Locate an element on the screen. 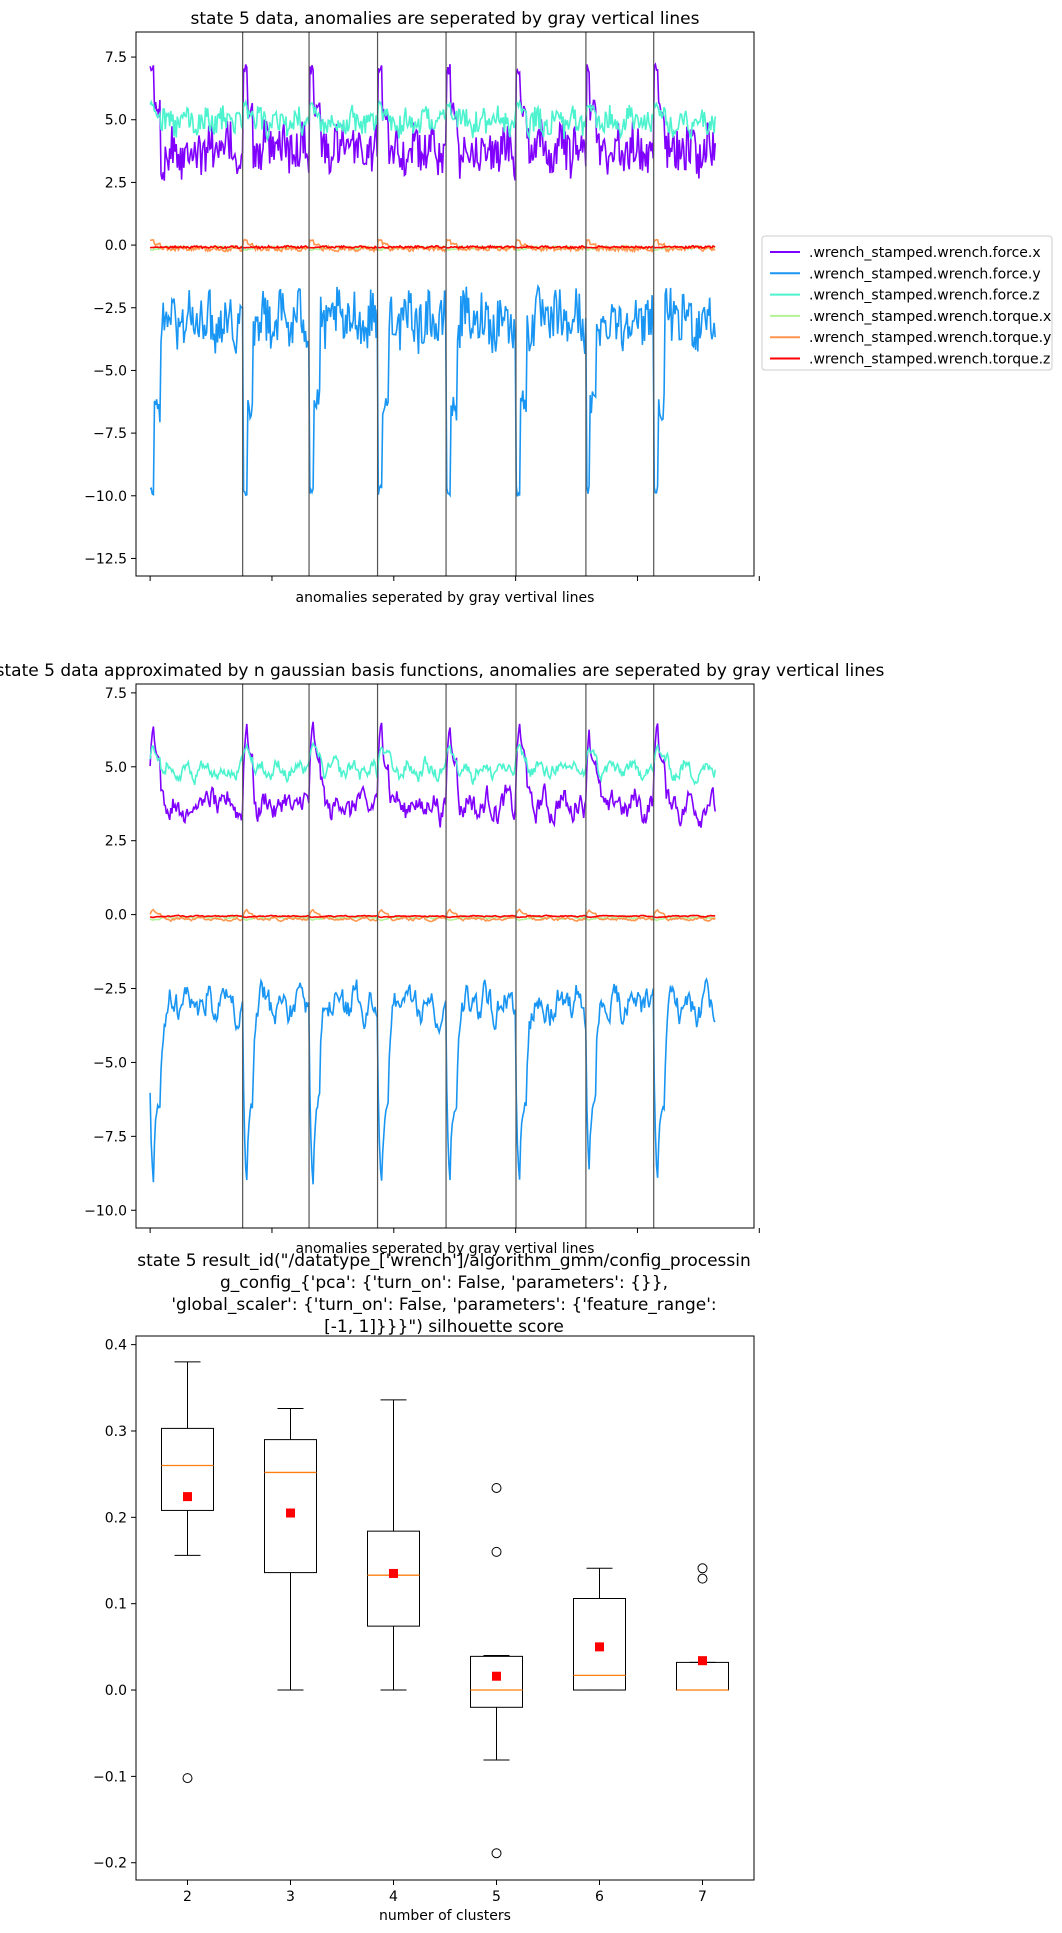 The image size is (1062, 1933). y-tick-label: 0.2 is located at coordinates (116, 1518).